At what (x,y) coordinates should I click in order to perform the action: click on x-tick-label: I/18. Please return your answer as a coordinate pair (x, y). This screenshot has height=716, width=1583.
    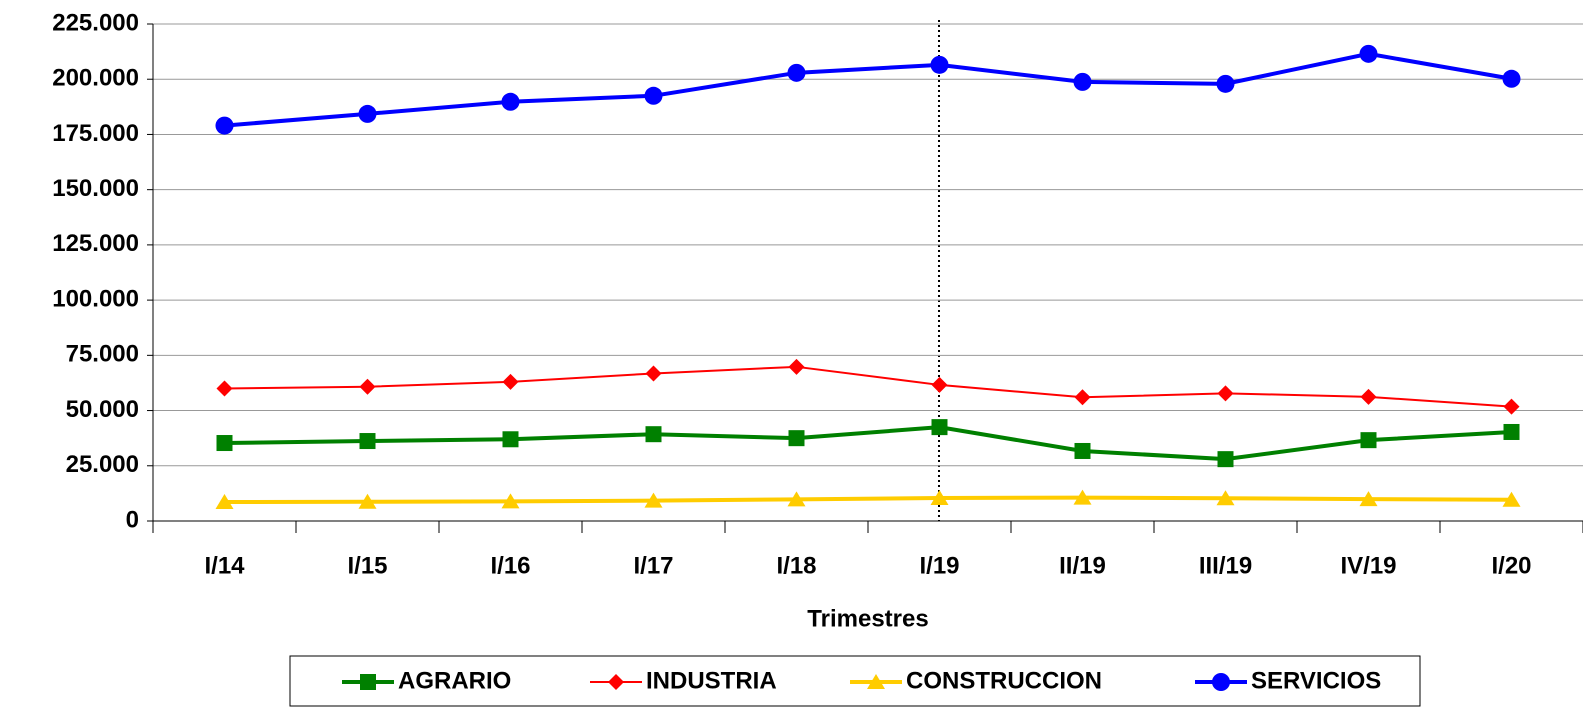
    Looking at the image, I should click on (796, 565).